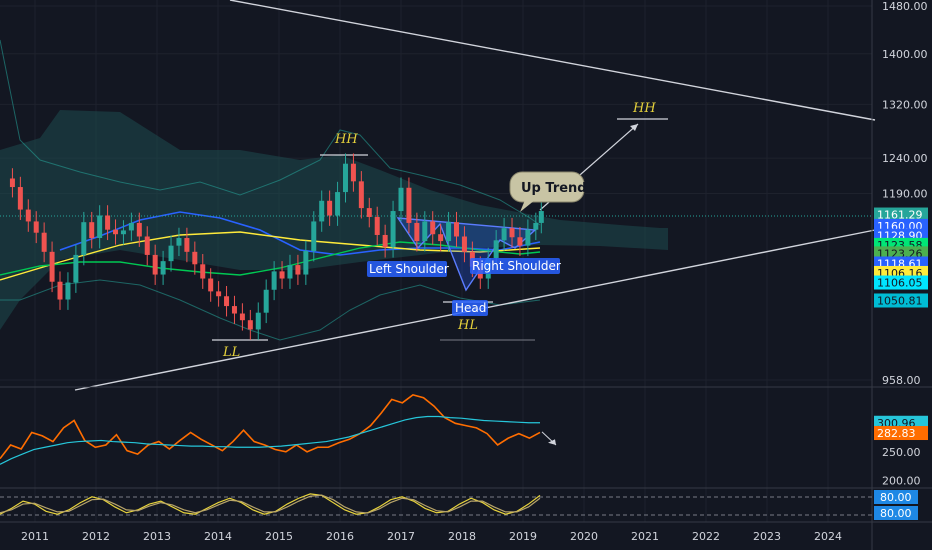 Image resolution: width=932 pixels, height=550 pixels. What do you see at coordinates (706, 536) in the screenshot?
I see `time-axis-label: 2022` at bounding box center [706, 536].